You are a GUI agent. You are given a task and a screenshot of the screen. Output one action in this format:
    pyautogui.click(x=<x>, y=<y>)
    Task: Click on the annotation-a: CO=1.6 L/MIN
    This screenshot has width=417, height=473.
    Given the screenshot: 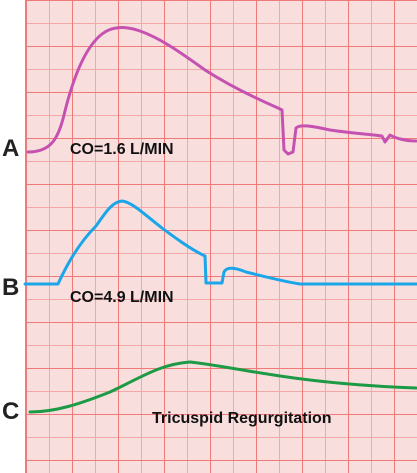 What is the action you would take?
    pyautogui.click(x=122, y=149)
    